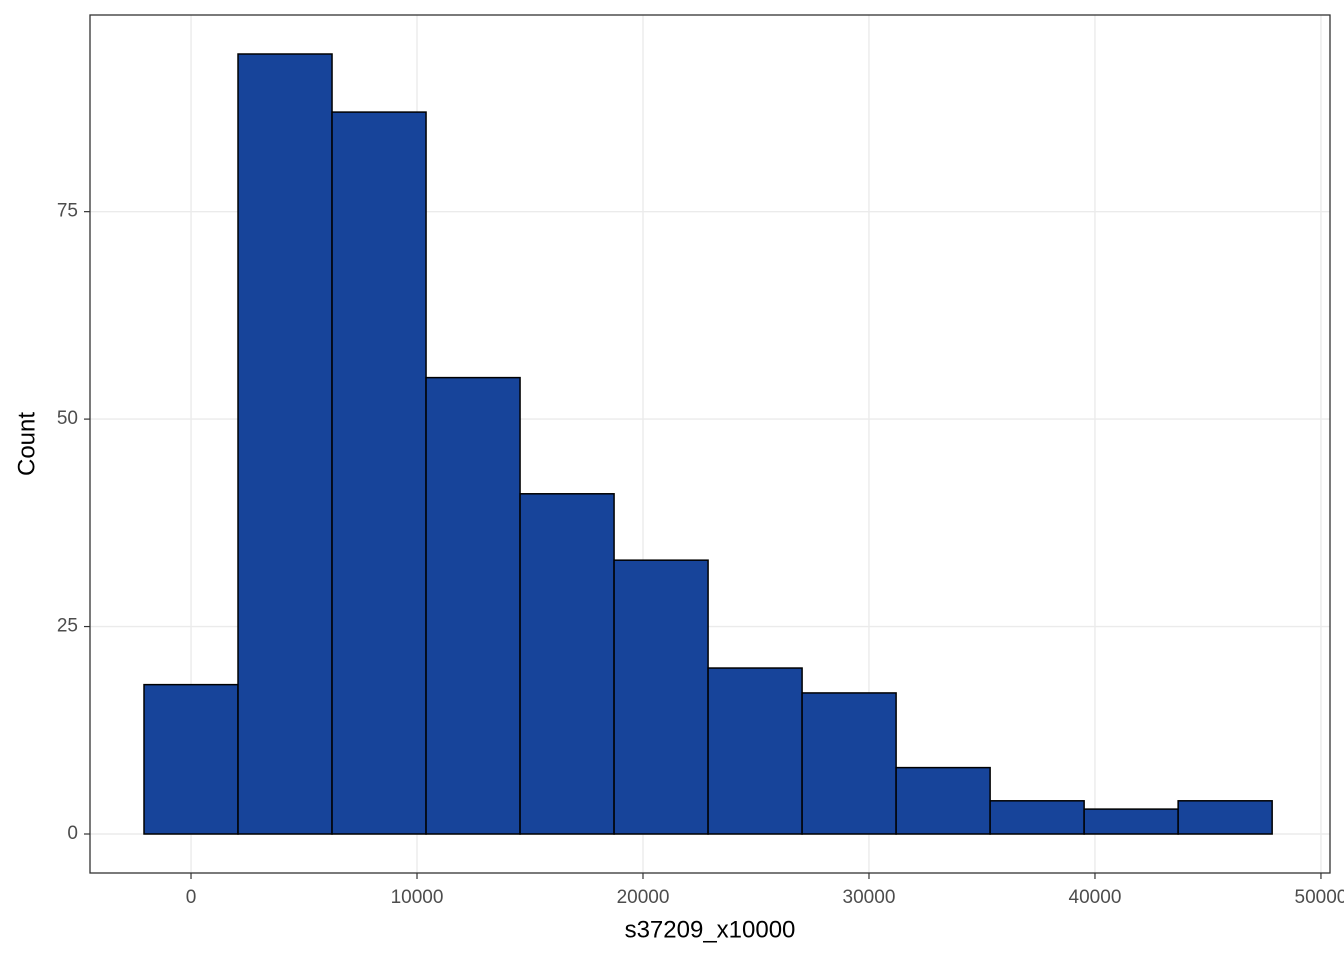 The width and height of the screenshot is (1344, 965). What do you see at coordinates (72, 833) in the screenshot?
I see `y-tick-label: 0` at bounding box center [72, 833].